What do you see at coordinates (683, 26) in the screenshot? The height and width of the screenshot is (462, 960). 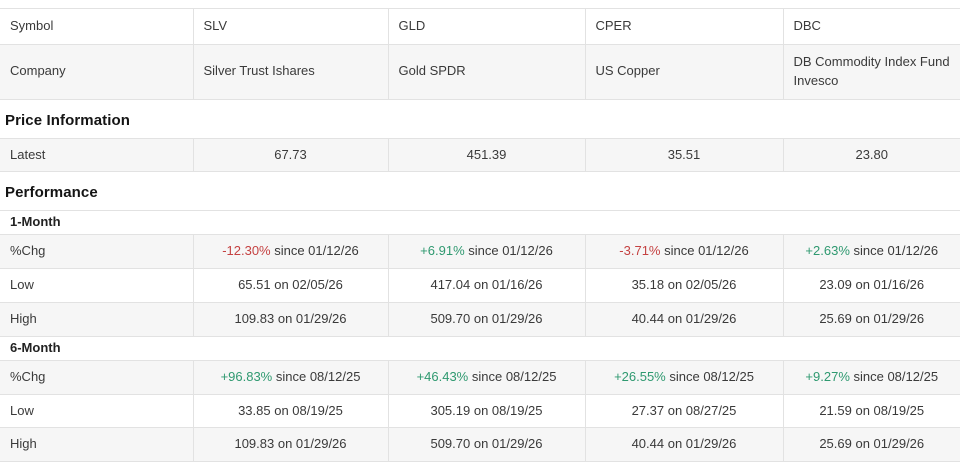 I see `symbol-cell-cper: CPER` at bounding box center [683, 26].